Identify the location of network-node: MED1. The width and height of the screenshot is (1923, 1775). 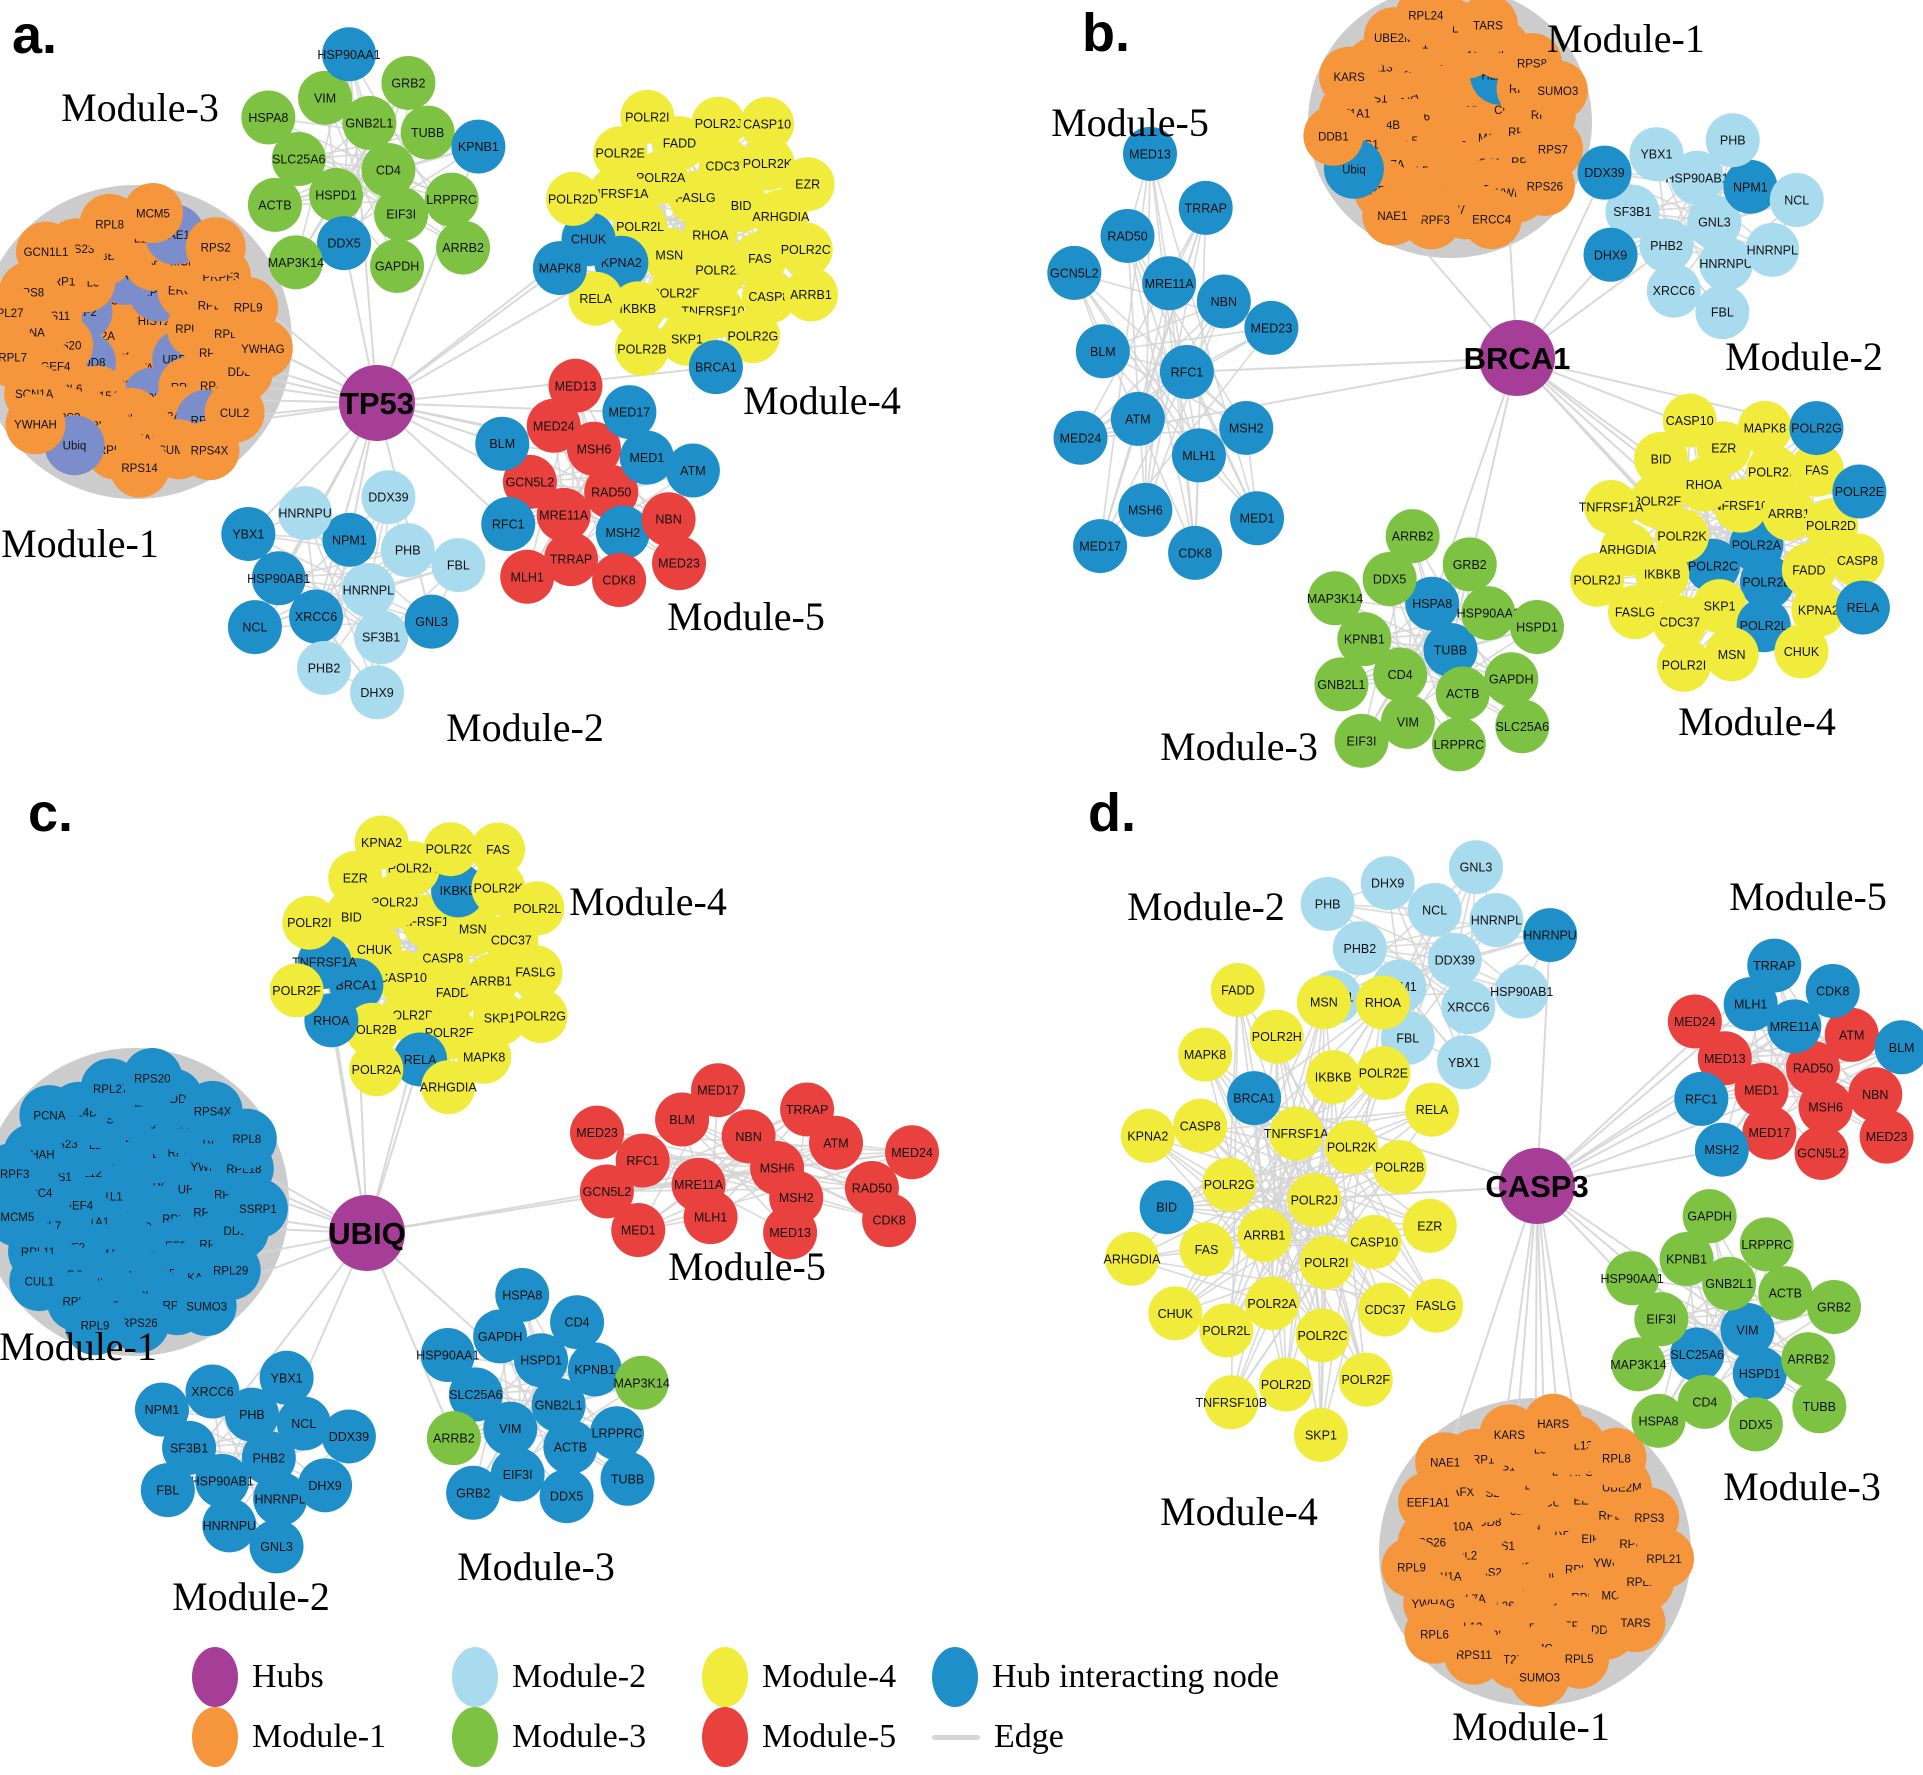
(1761, 1090).